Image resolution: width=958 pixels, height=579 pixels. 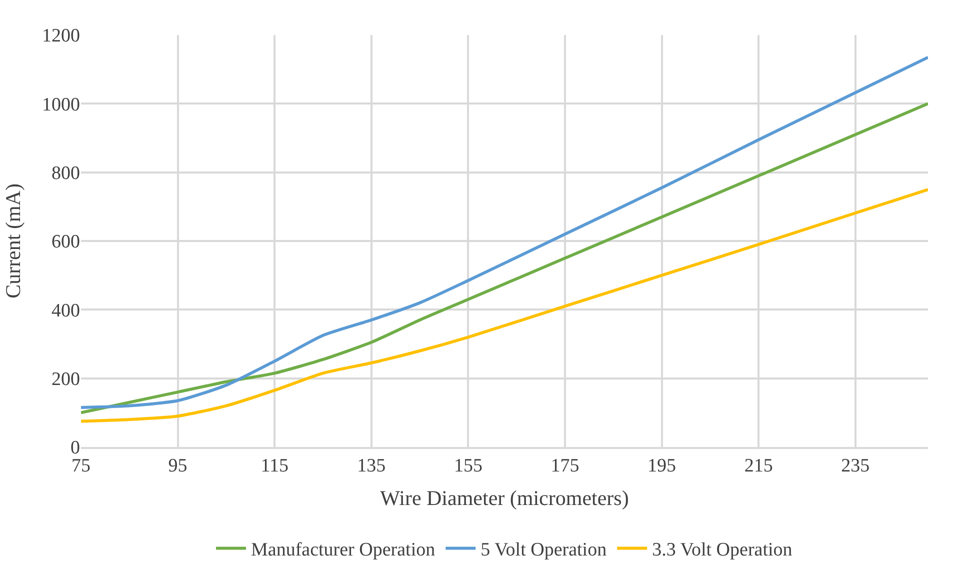 I want to click on y-tick-label: 800, so click(x=66, y=173).